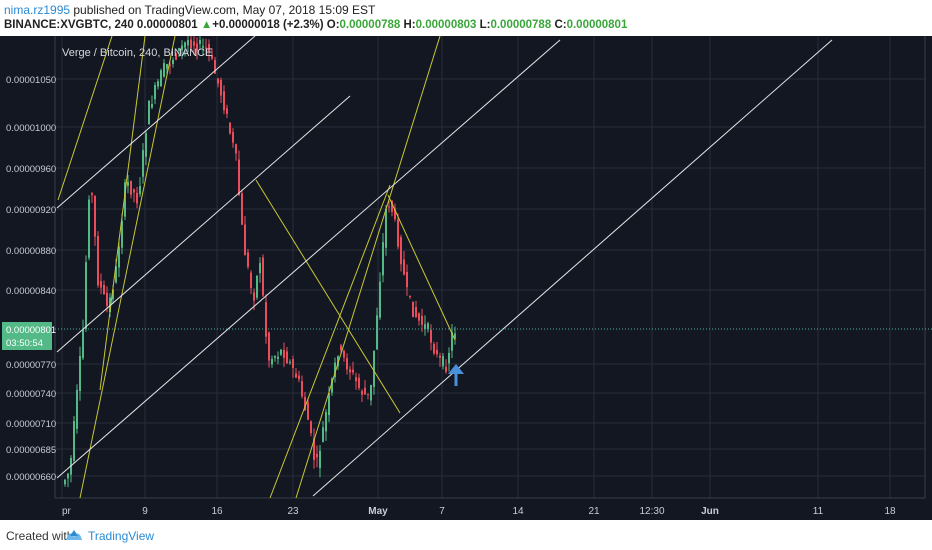 This screenshot has width=932, height=550. Describe the element at coordinates (74, 537) in the screenshot. I see `tradingview-logo-icon` at that location.